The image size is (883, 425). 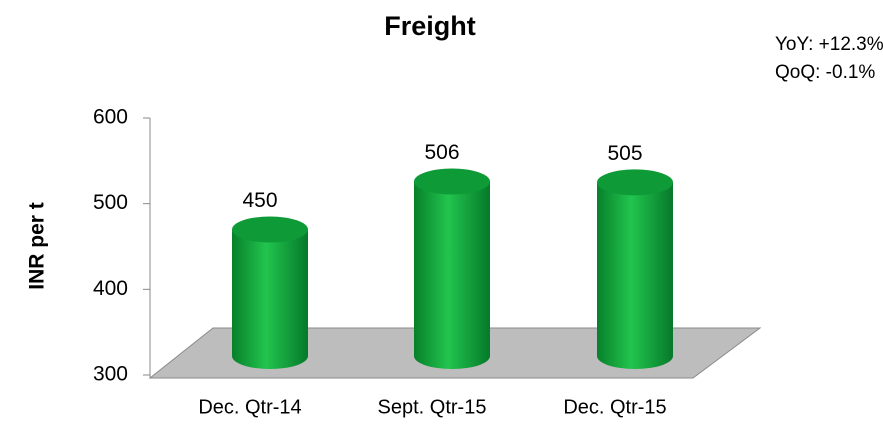 I want to click on y-tick-label: 600, so click(x=110, y=117).